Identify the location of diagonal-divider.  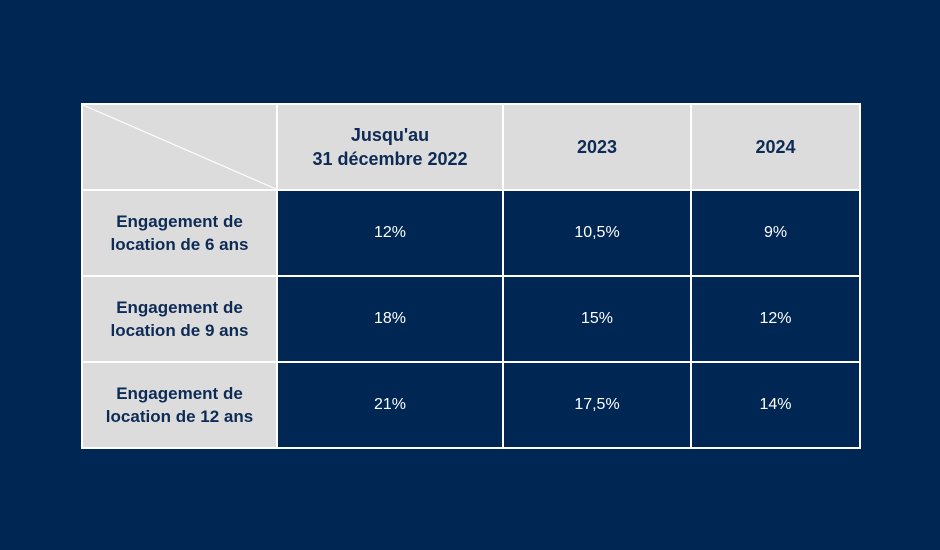
(179, 147).